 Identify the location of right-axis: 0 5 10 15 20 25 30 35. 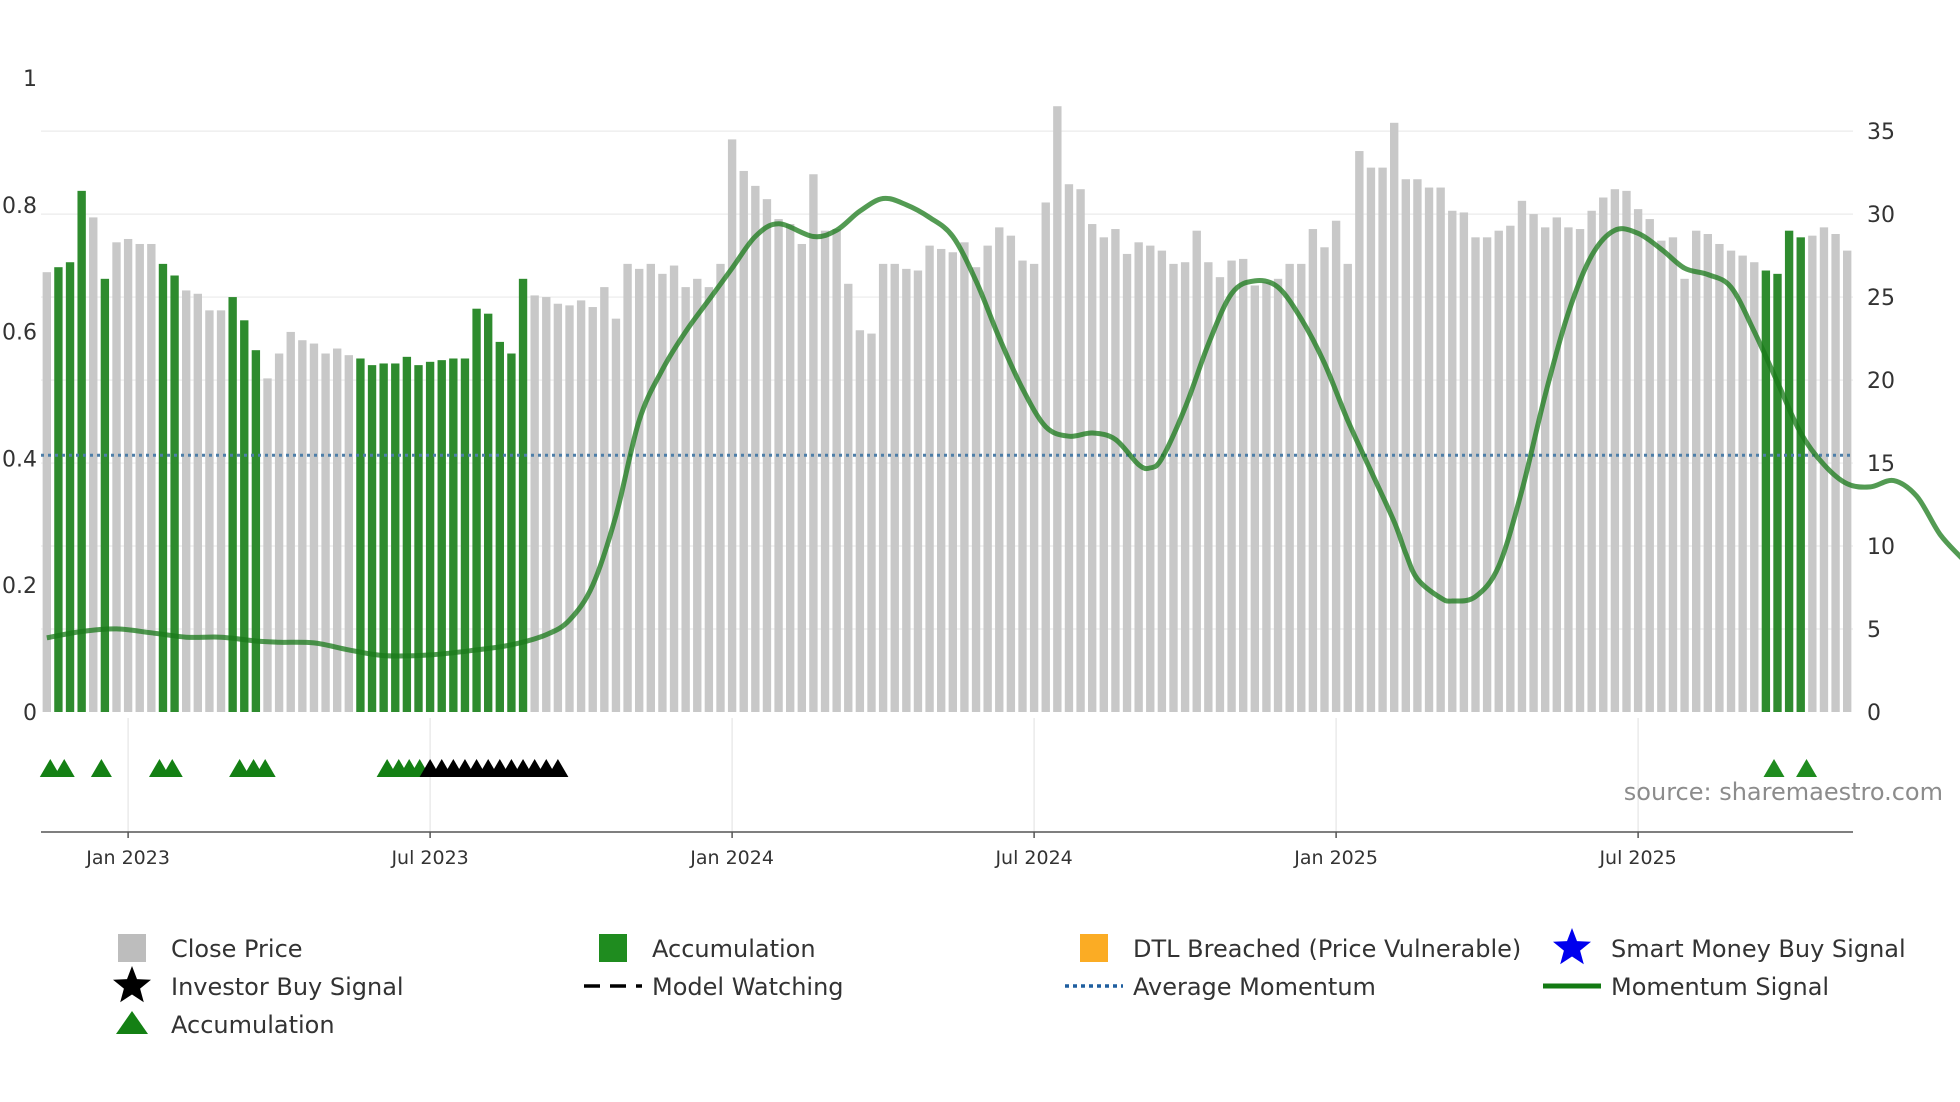
(1881, 423).